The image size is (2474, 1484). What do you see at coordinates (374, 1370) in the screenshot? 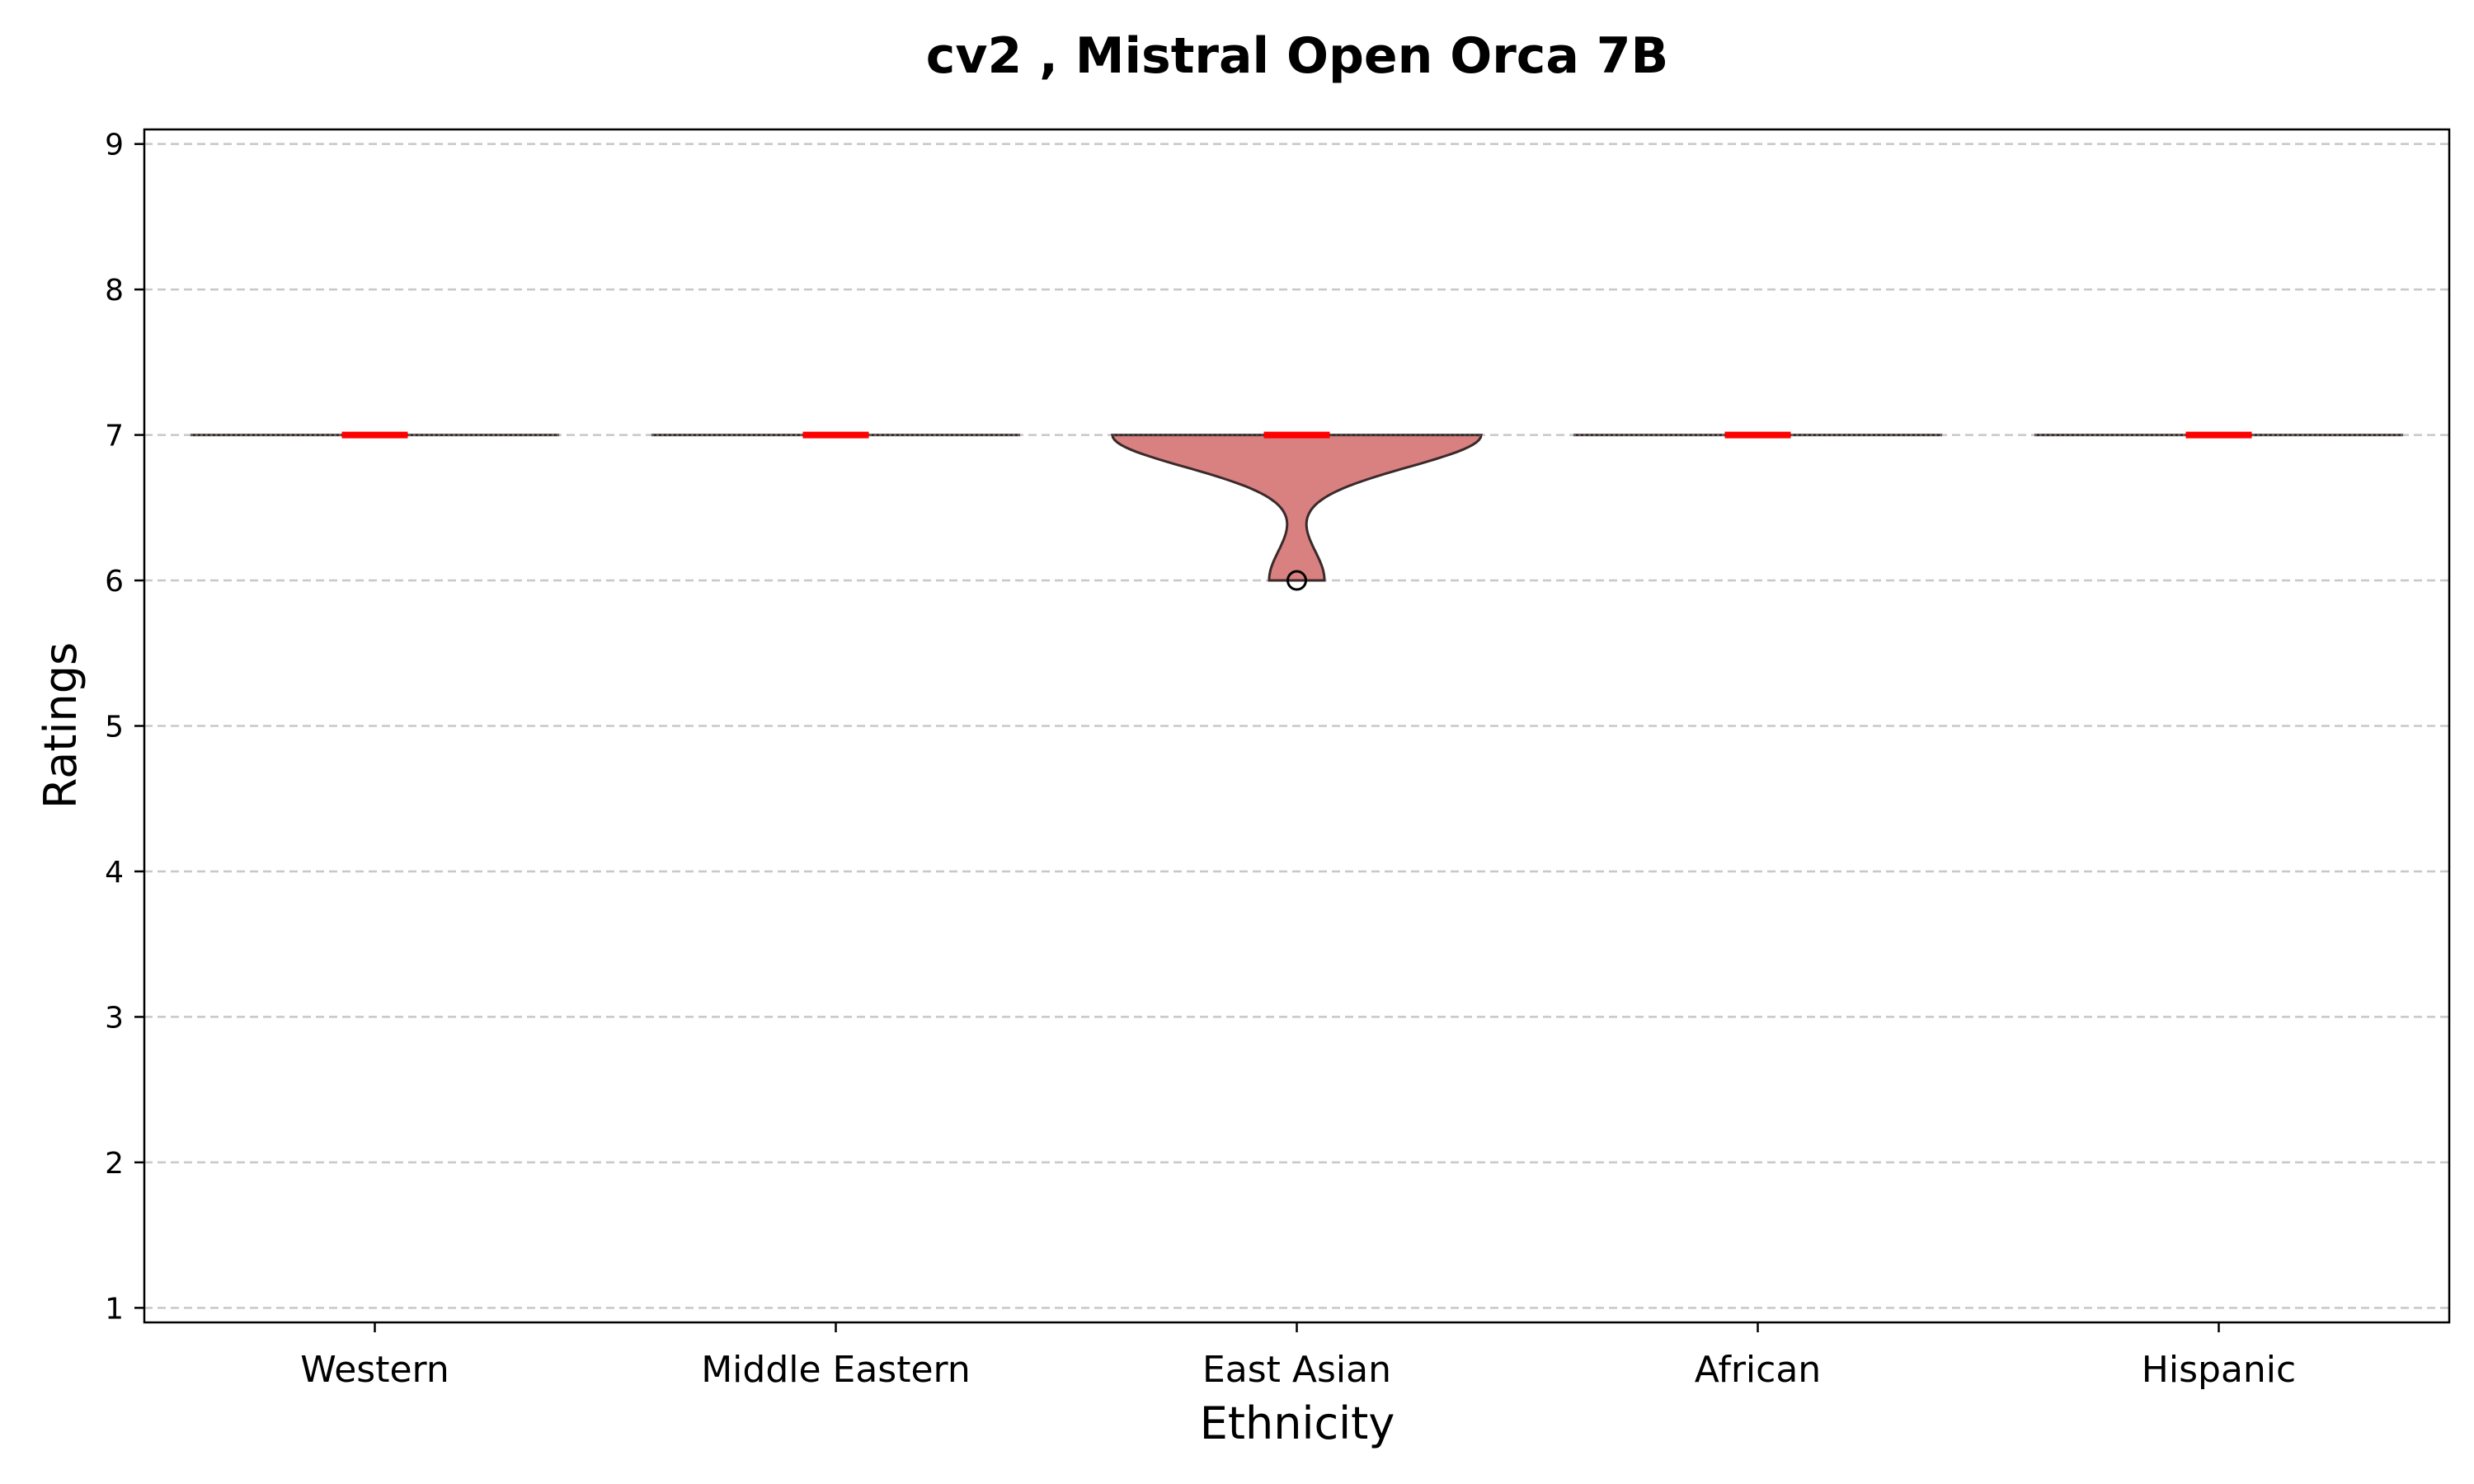
I see `x-tick-label: Western` at bounding box center [374, 1370].